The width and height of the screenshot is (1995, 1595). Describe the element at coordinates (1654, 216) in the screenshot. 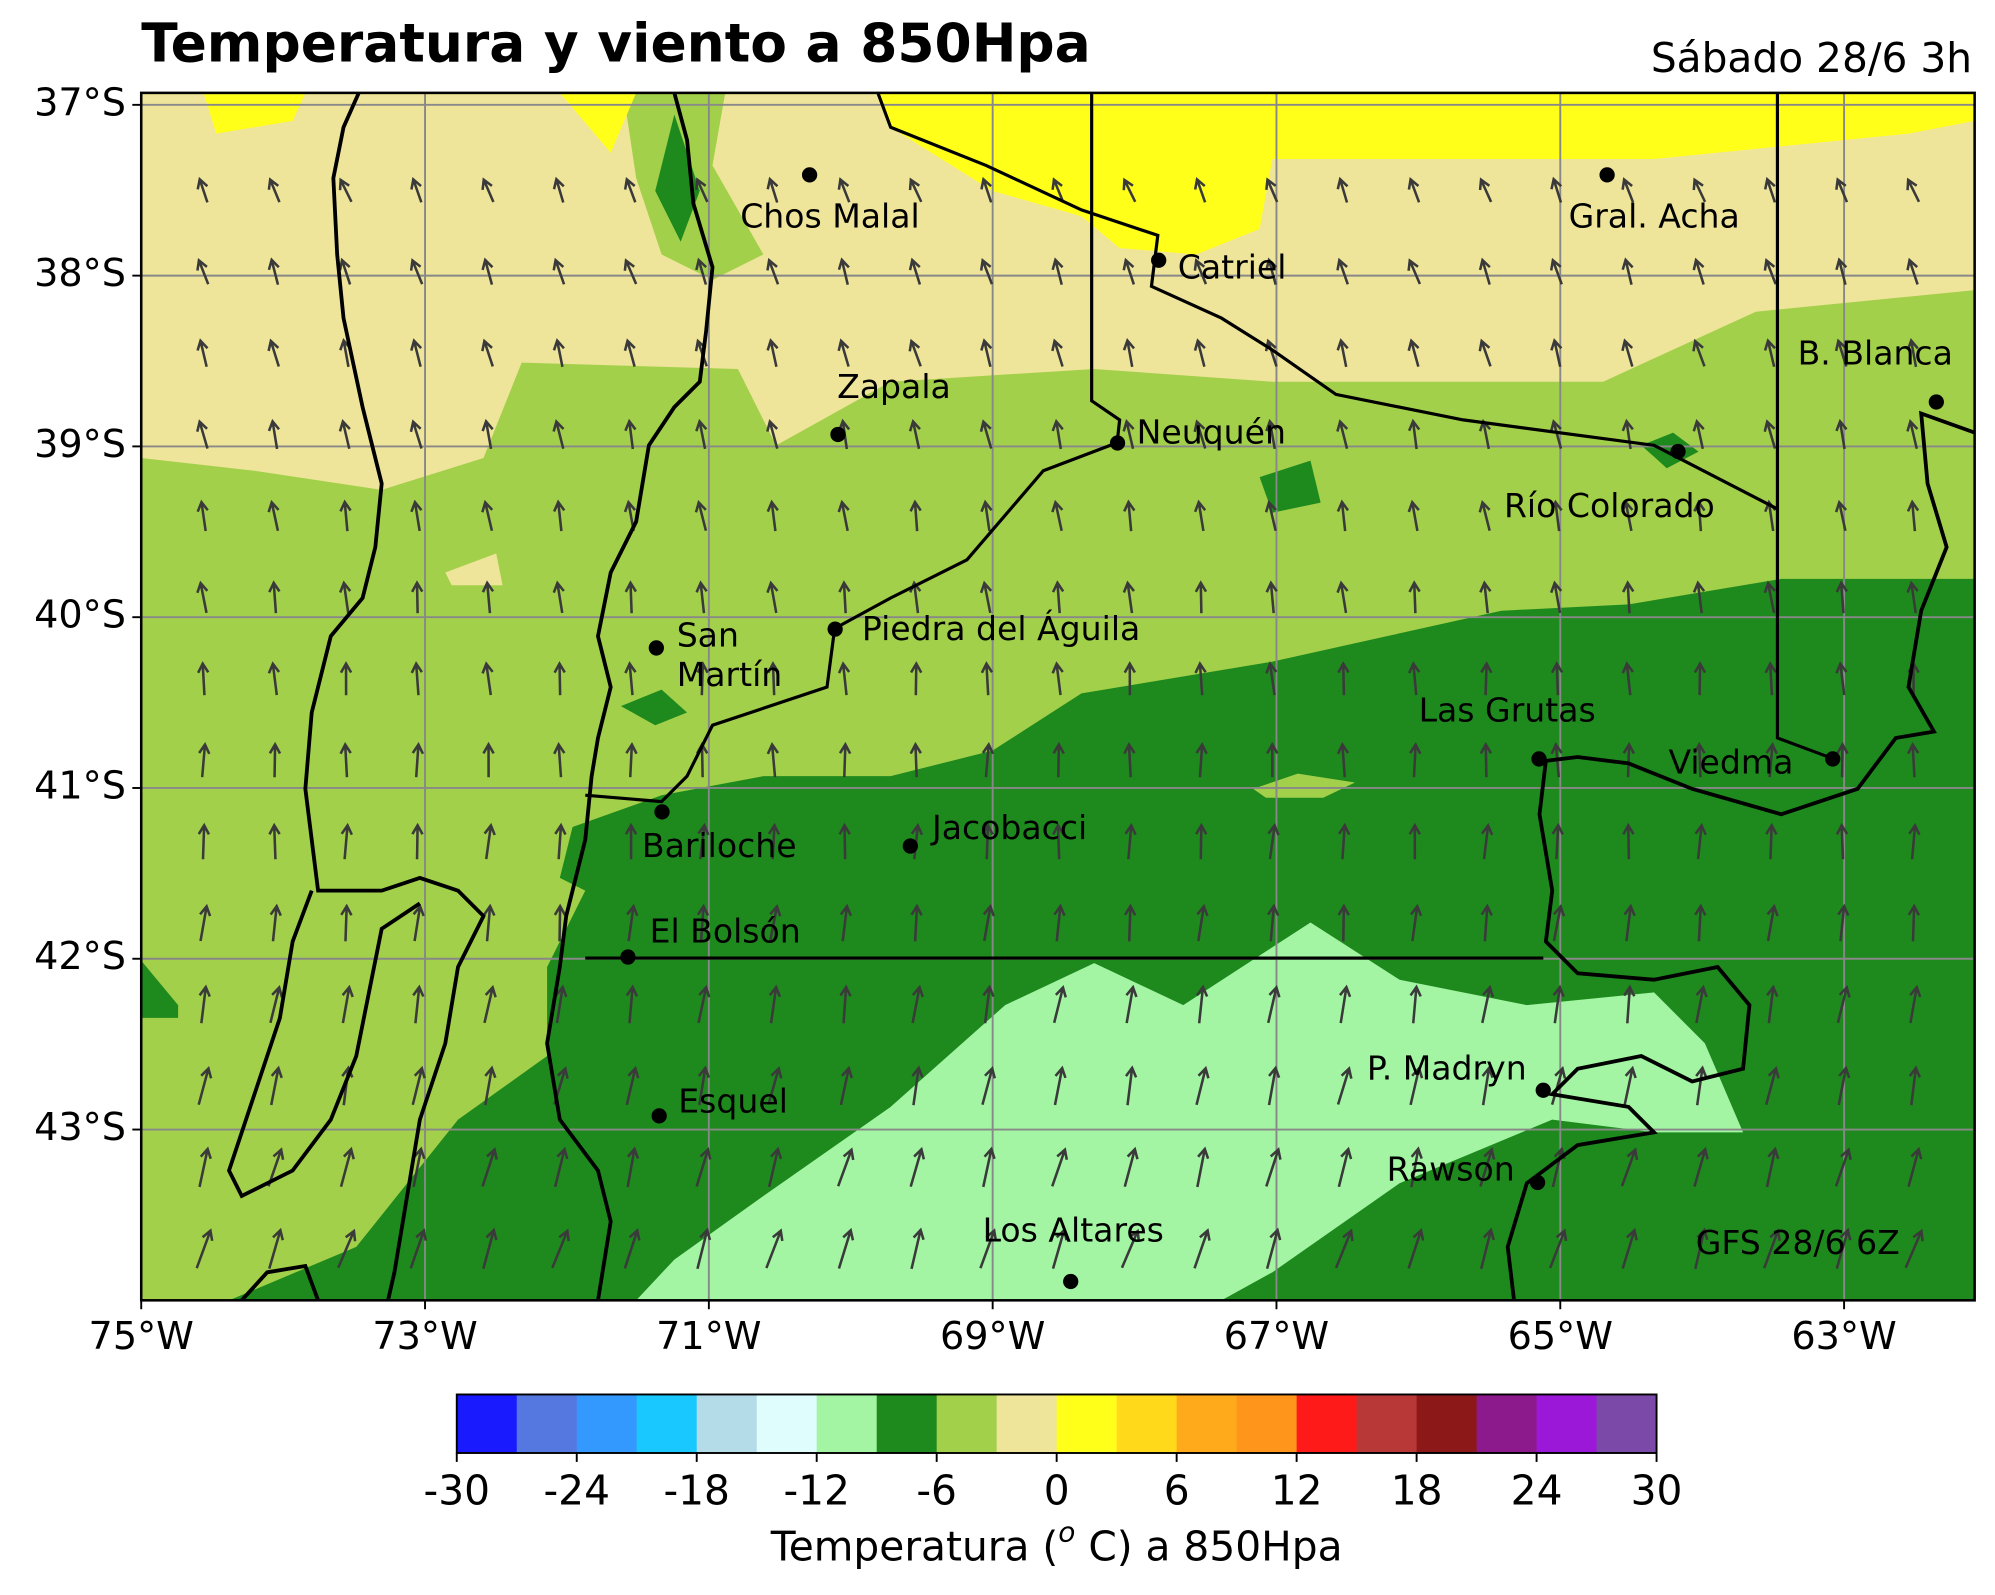

I see `city-label: Gral. Acha` at that location.